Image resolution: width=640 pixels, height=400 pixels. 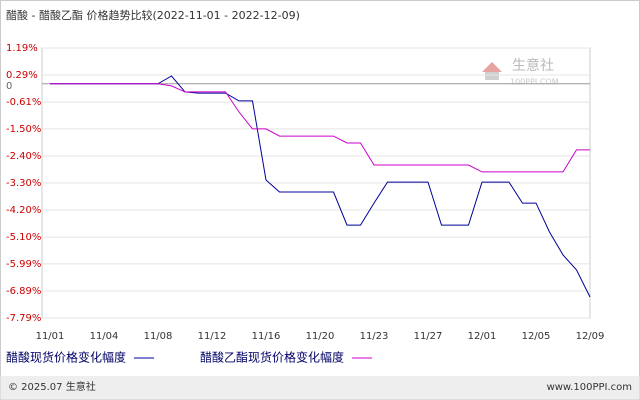 I want to click on x-tick-label: 11/16, so click(x=266, y=336).